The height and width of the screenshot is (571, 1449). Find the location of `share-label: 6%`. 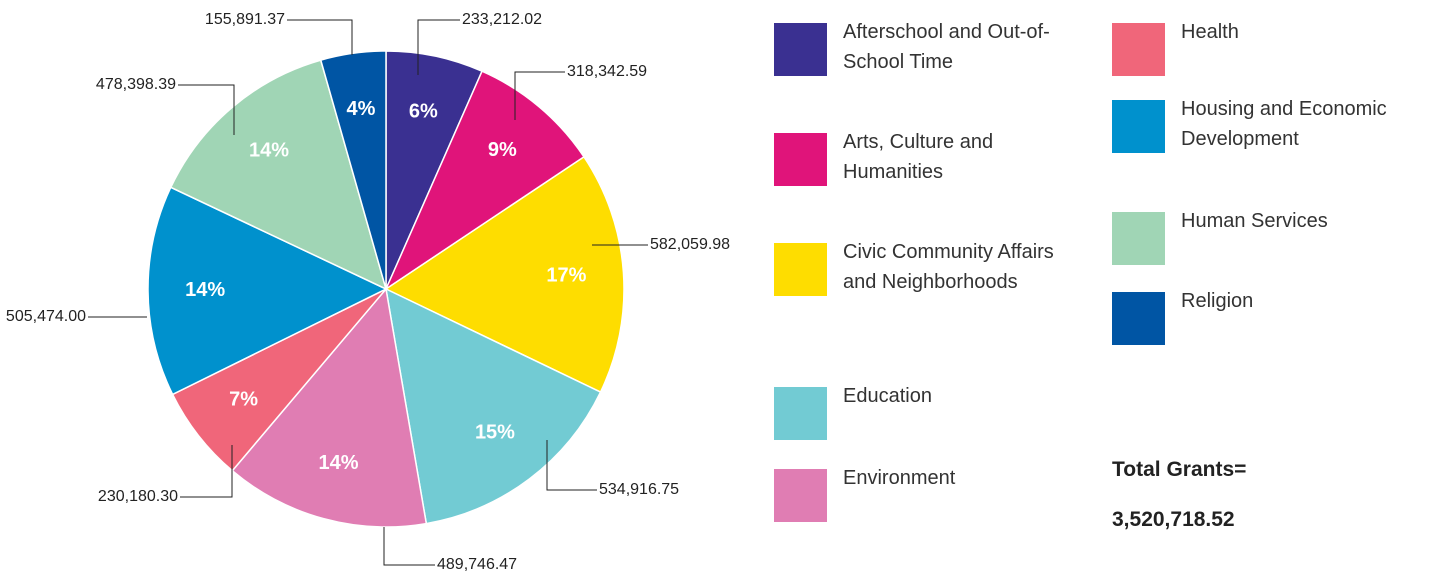

share-label: 6% is located at coordinates (423, 111).